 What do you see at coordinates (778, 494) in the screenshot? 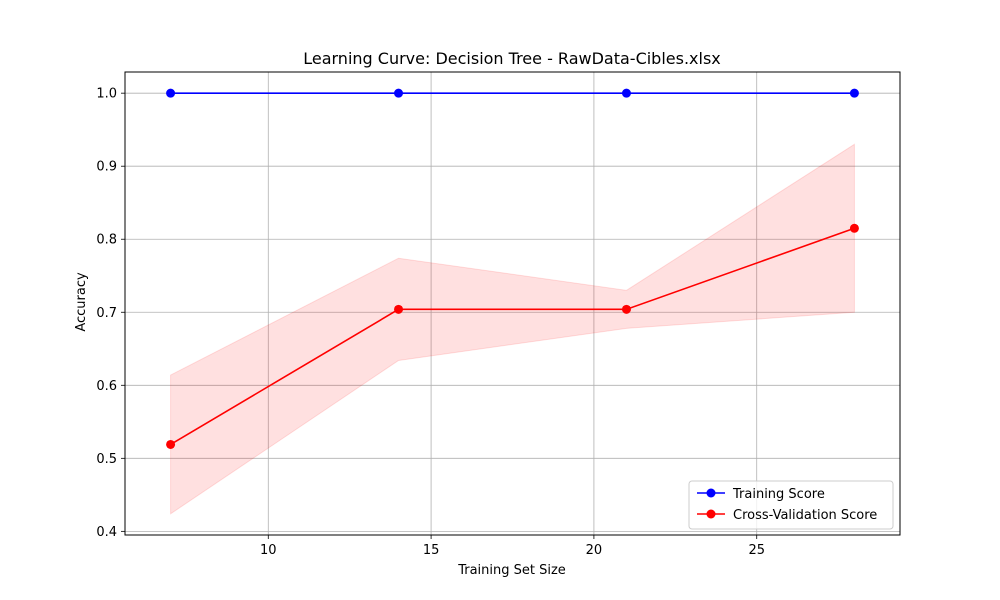
I see `legend-label-training: Training Score` at bounding box center [778, 494].